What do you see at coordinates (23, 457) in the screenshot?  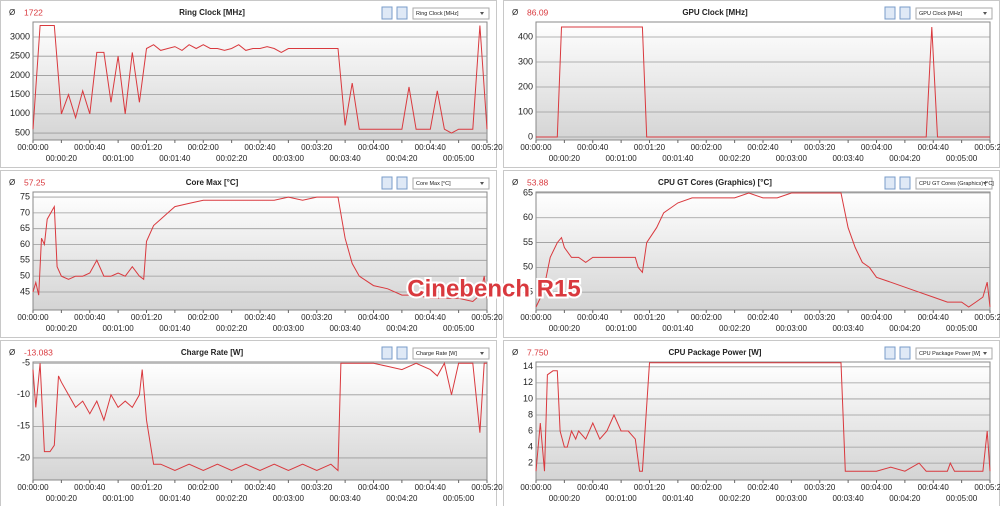 I see `y-tick-label: -20` at bounding box center [23, 457].